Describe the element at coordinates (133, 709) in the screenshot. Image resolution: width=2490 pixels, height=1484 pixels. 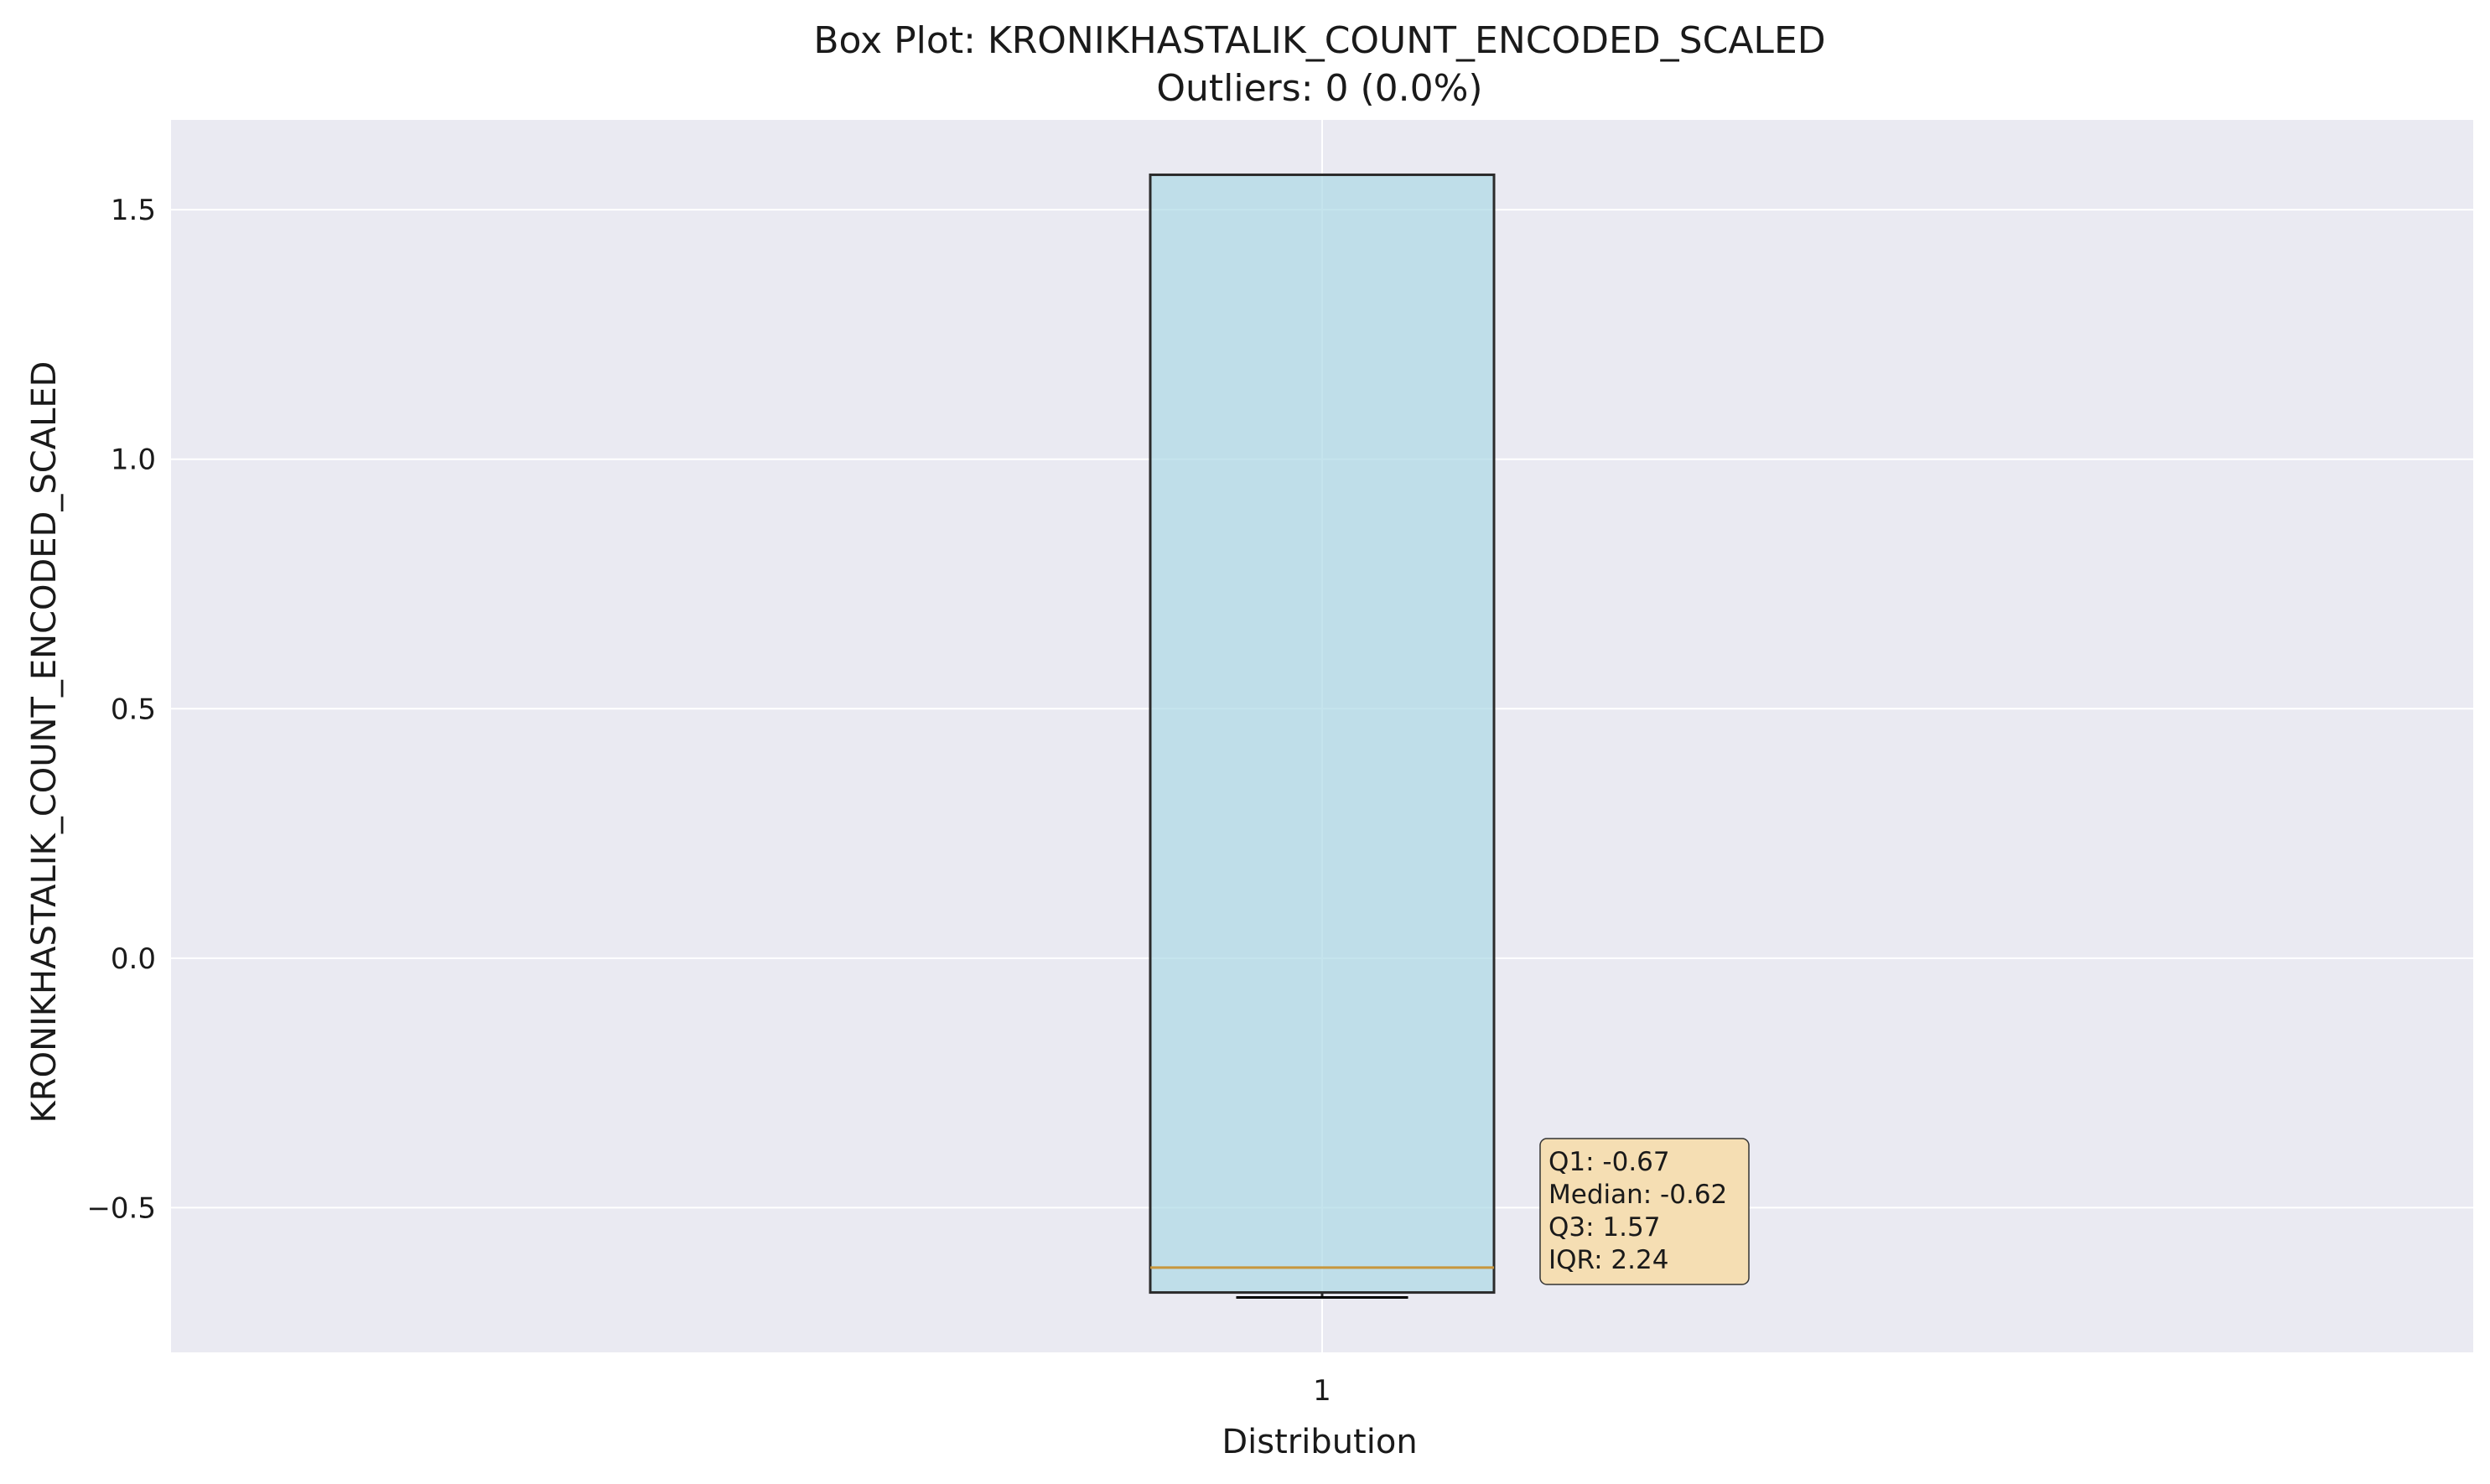
I see `y-tick-label: 0.5` at that location.